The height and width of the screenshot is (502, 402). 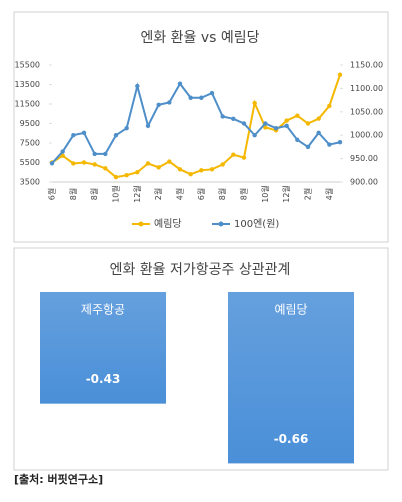 I want to click on value-label: -0.43, so click(x=103, y=379).